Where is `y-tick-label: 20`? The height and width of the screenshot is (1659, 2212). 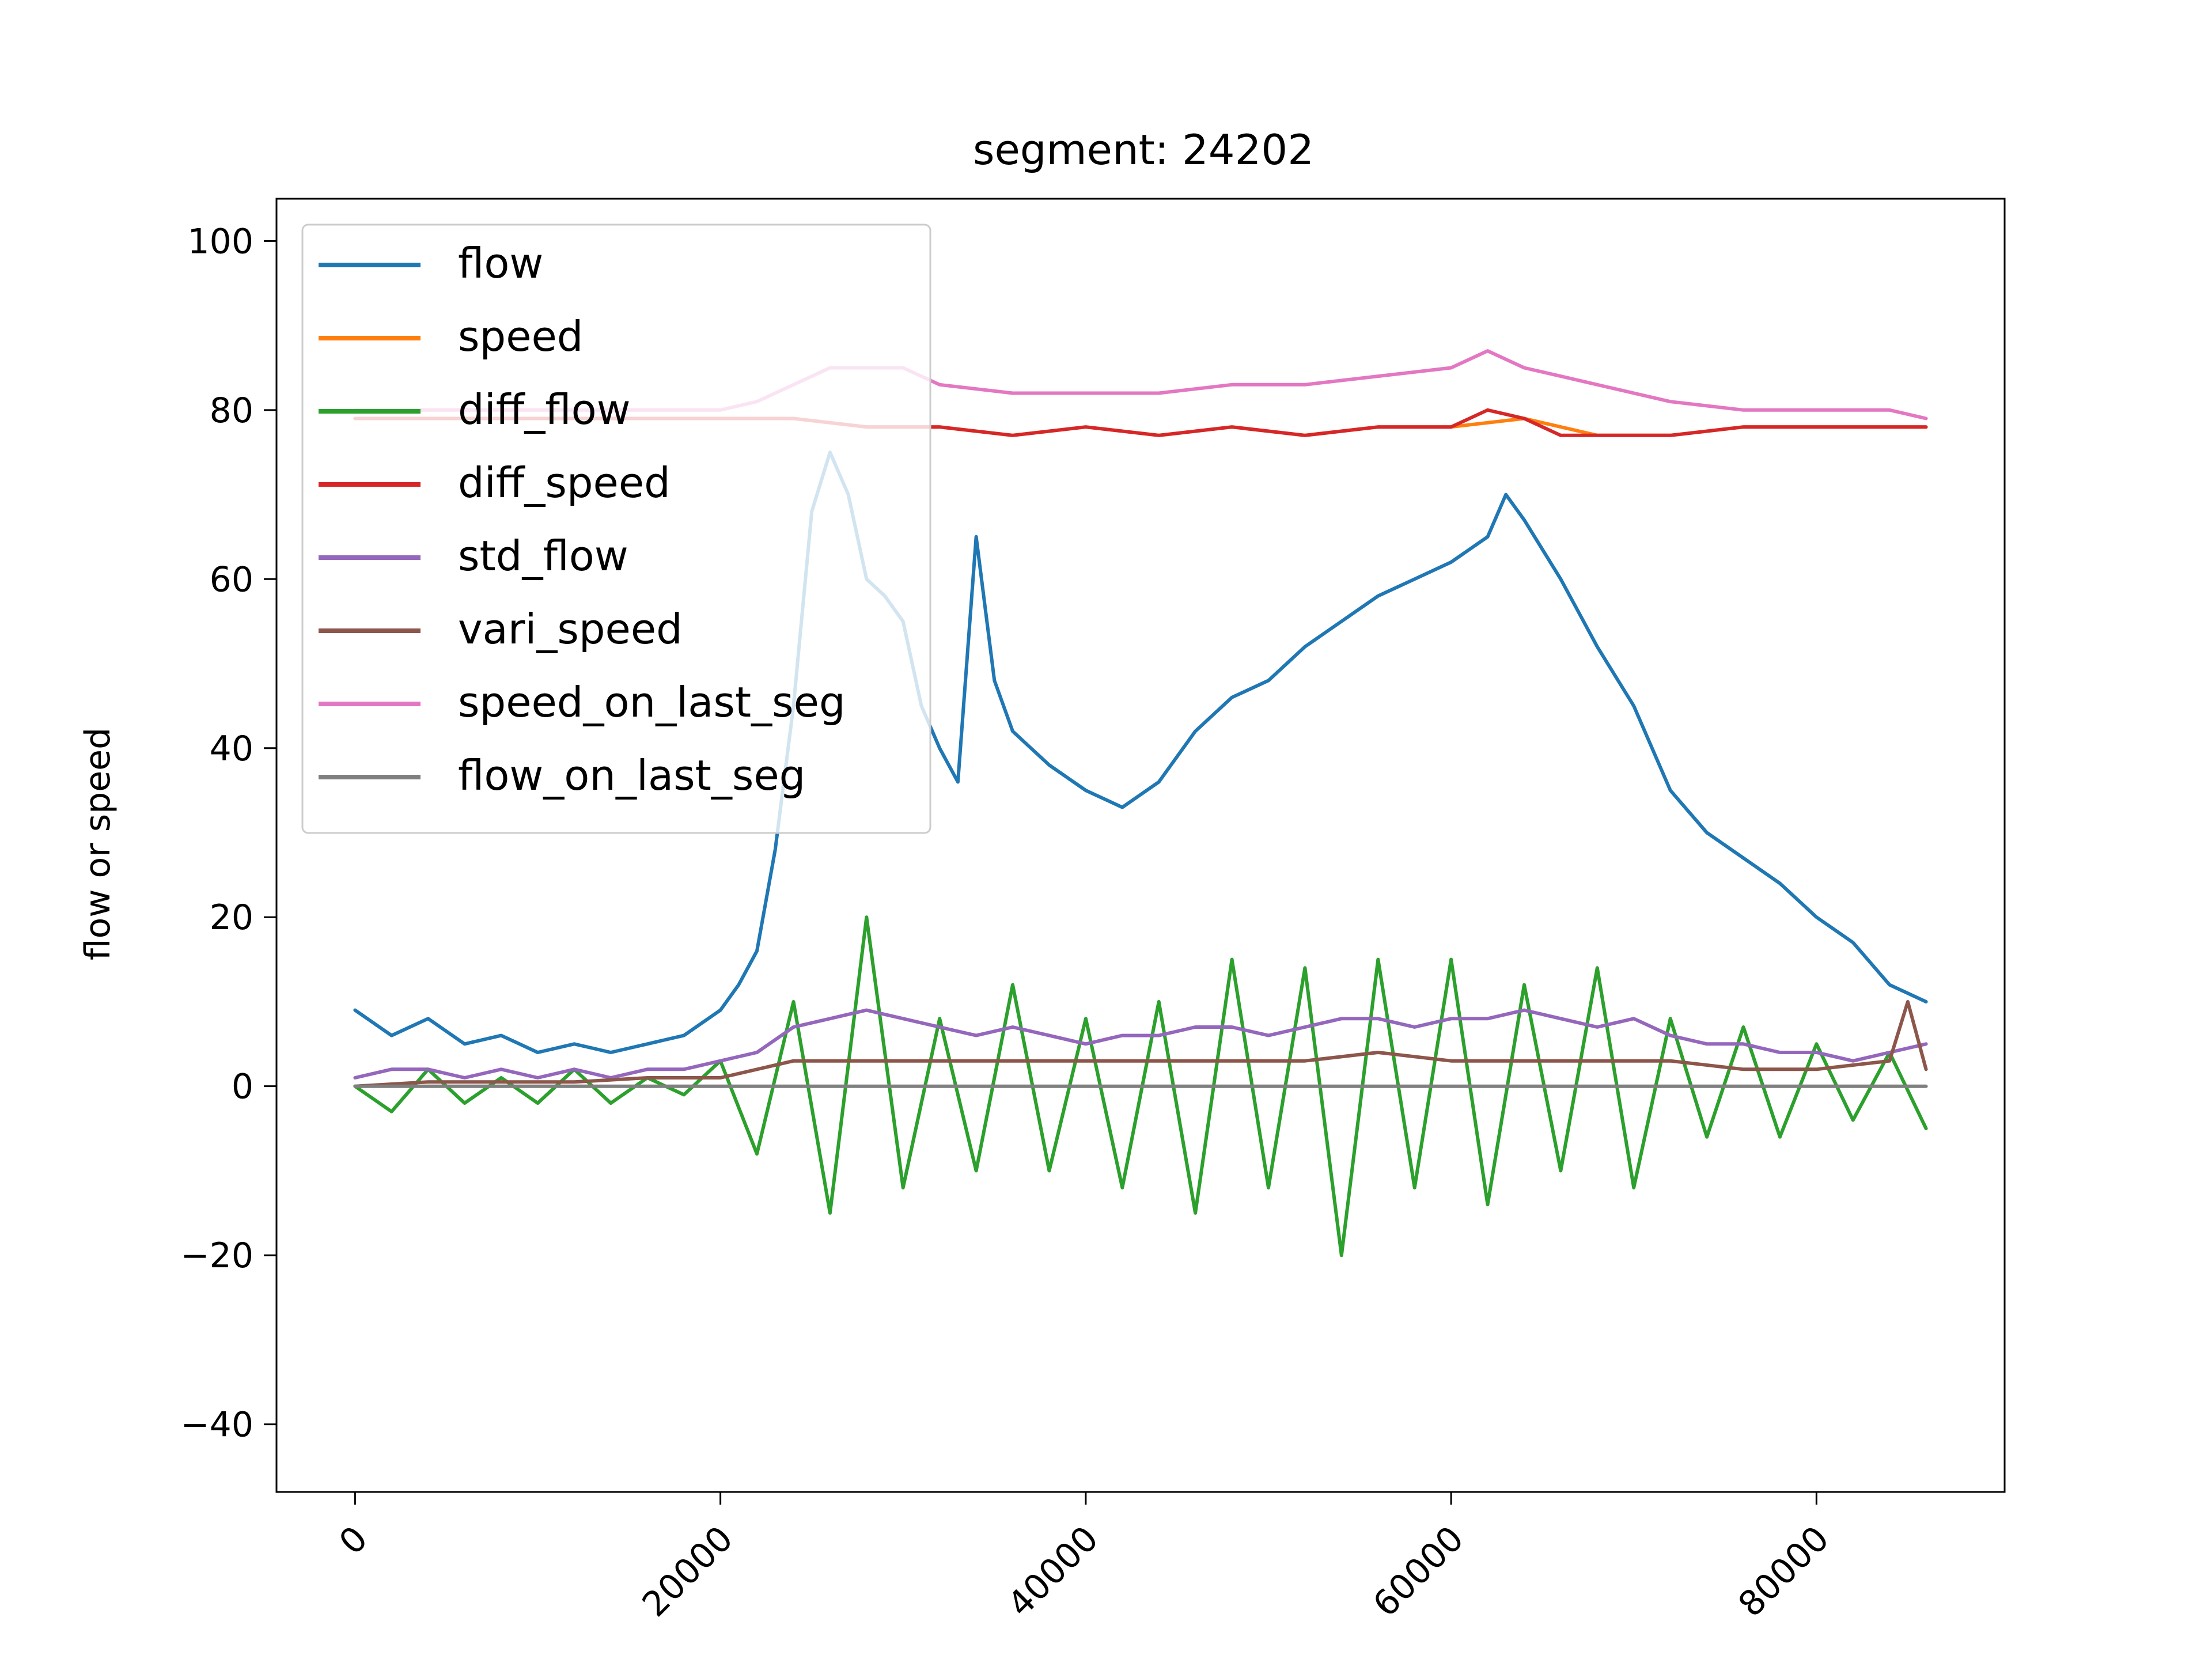 y-tick-label: 20 is located at coordinates (231, 917).